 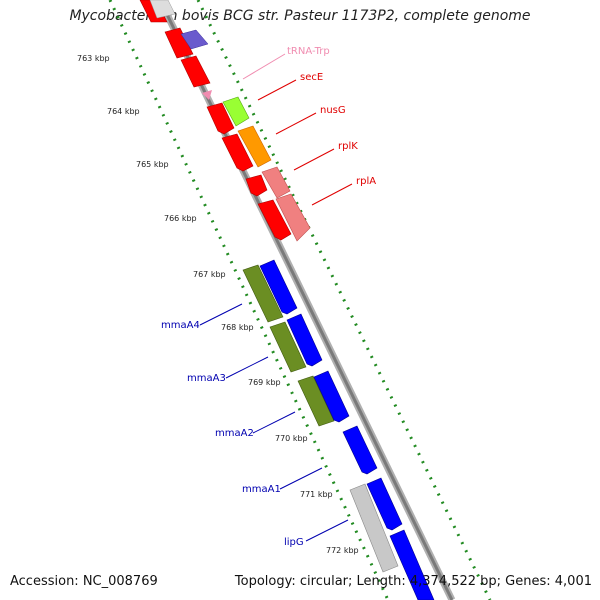 I want to click on outer-track-genes-top, so click(x=230, y=121).